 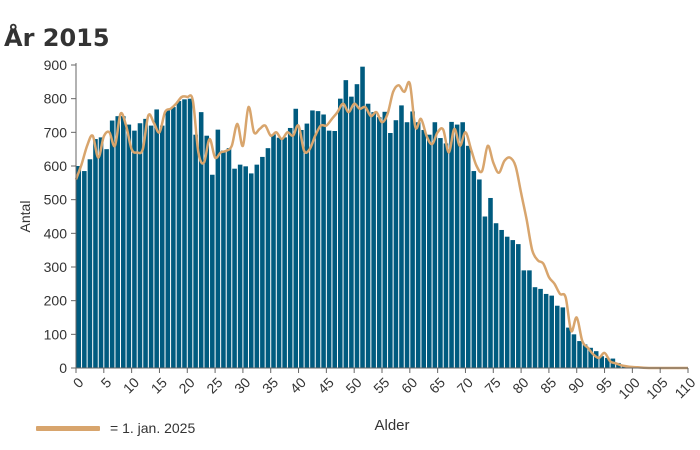 I want to click on x-tick-label: 30, so click(x=242, y=385).